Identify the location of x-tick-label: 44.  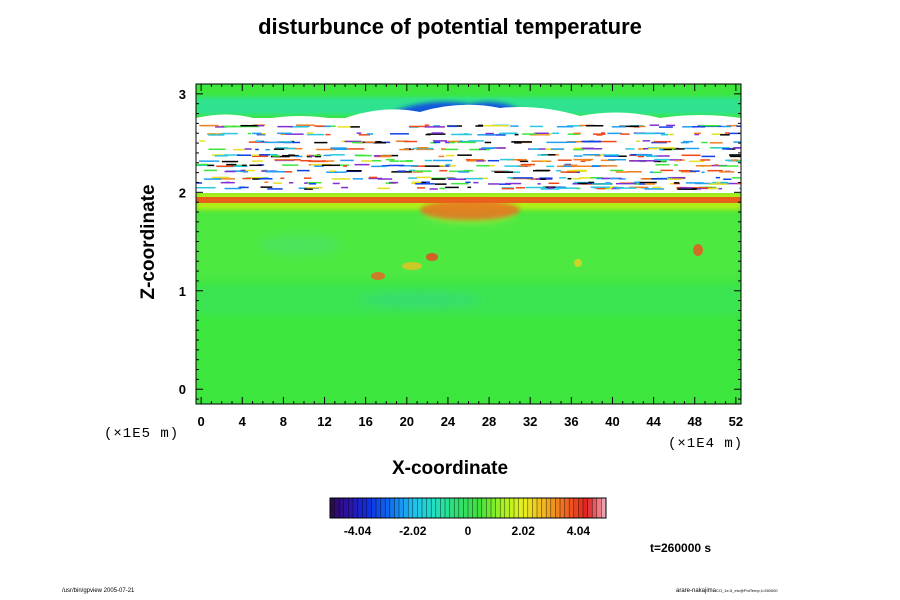
(653, 421).